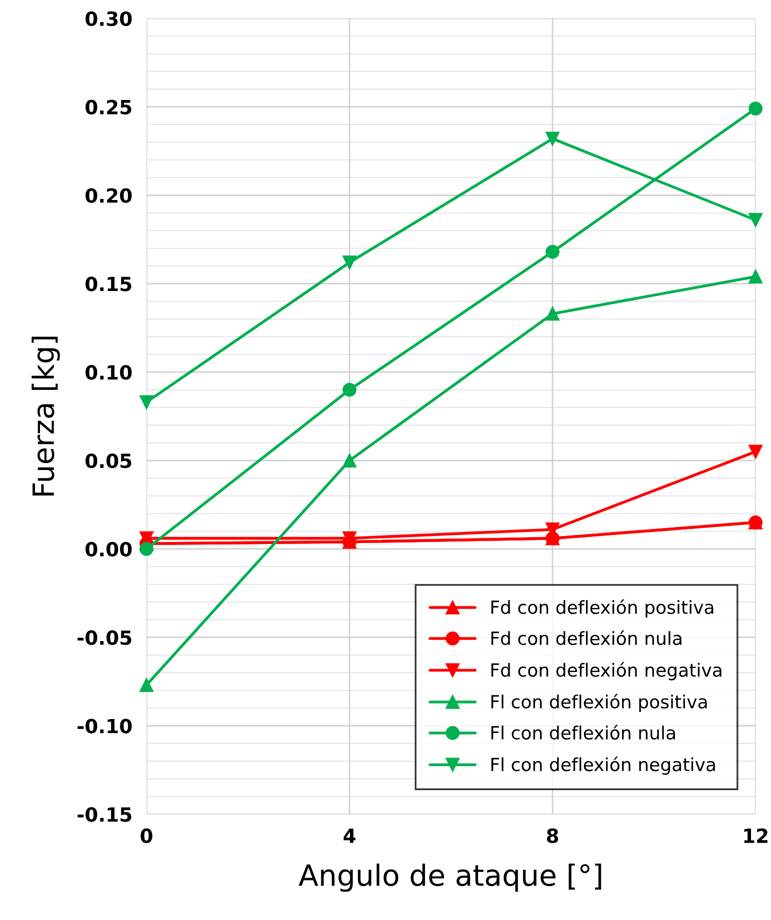 This screenshot has width=771, height=920. What do you see at coordinates (450, 878) in the screenshot?
I see `x-axis-title: Angulo de ataque [°]` at bounding box center [450, 878].